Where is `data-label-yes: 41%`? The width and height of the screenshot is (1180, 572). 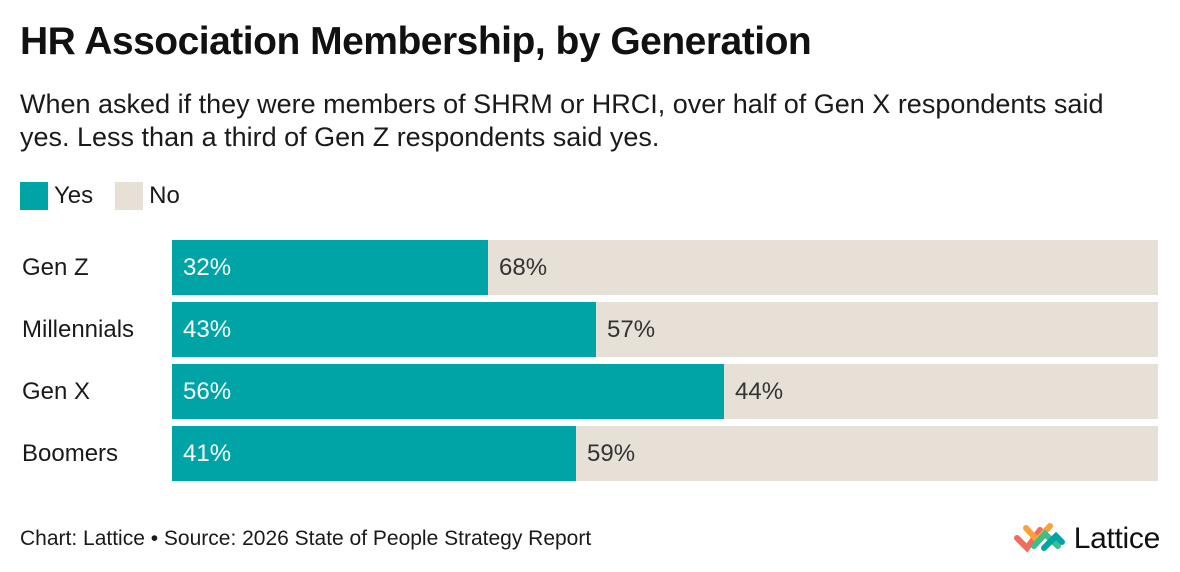 data-label-yes: 41% is located at coordinates (207, 453).